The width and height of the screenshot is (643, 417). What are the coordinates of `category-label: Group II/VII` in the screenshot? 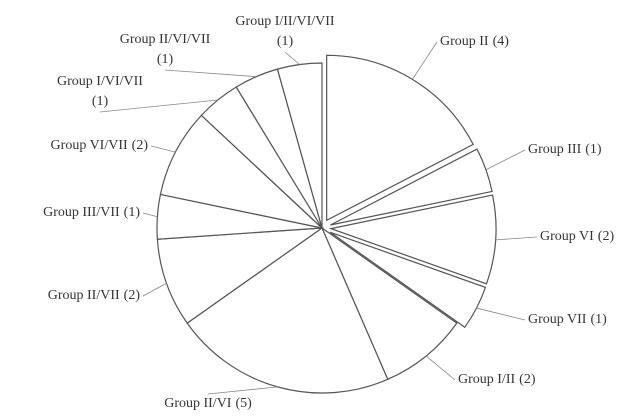 It's located at (84, 295).